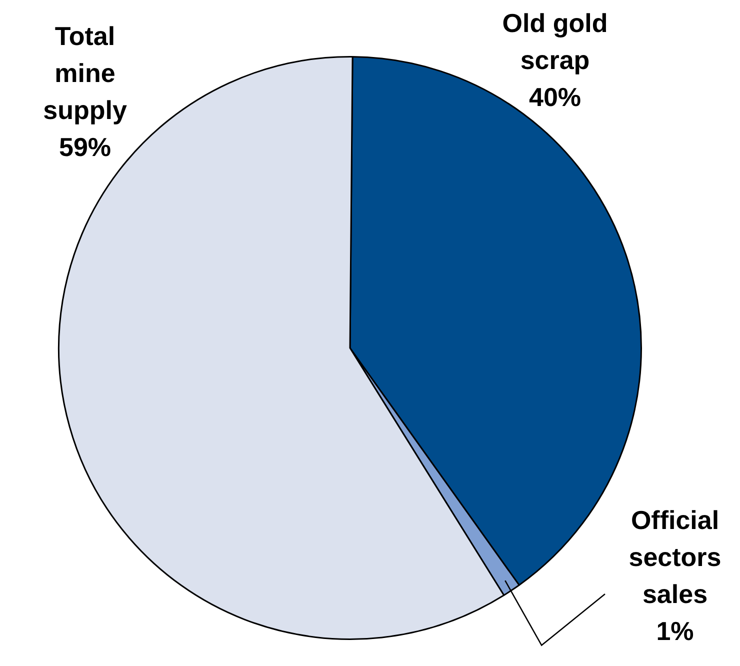  Describe the element at coordinates (85, 147) in the screenshot. I see `data-label: 59%` at that location.